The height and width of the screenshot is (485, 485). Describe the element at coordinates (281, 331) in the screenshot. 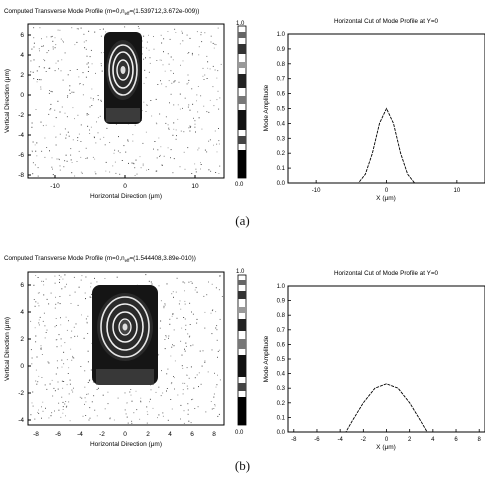

I see `cut-b-ytick-label: 0.7` at that location.